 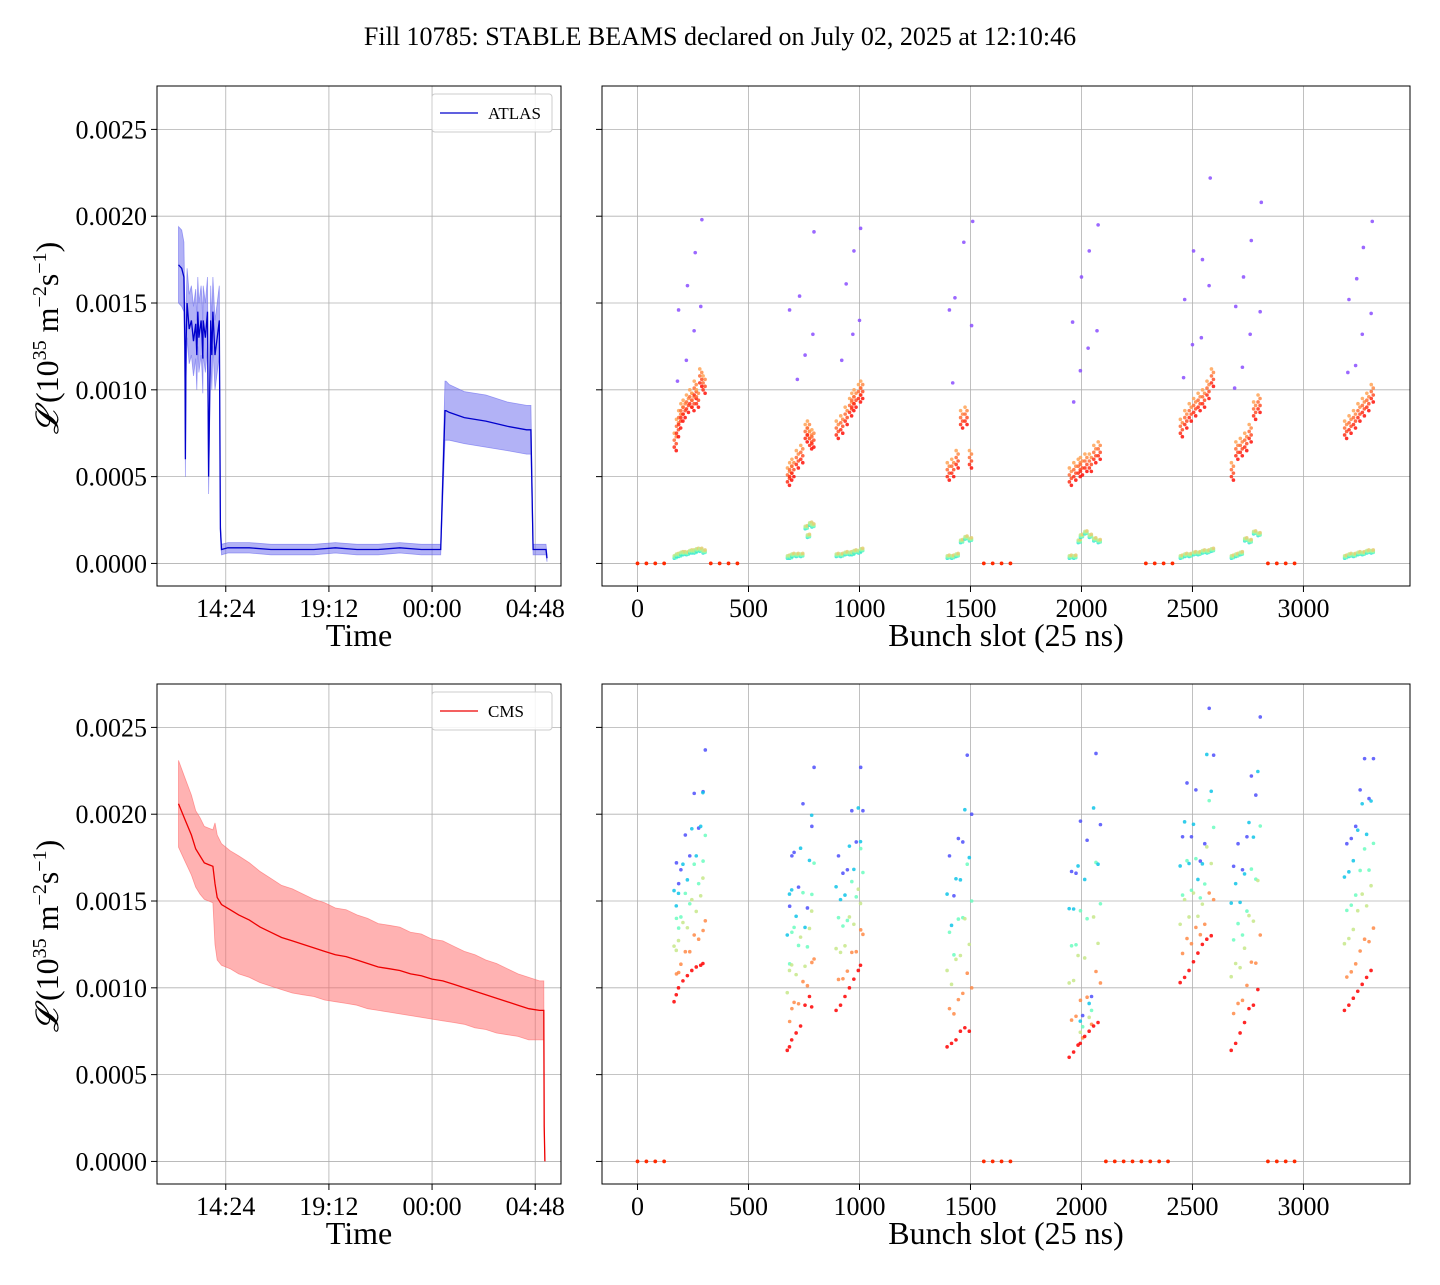 I want to click on x-tick-label: 500, so click(x=748, y=1206).